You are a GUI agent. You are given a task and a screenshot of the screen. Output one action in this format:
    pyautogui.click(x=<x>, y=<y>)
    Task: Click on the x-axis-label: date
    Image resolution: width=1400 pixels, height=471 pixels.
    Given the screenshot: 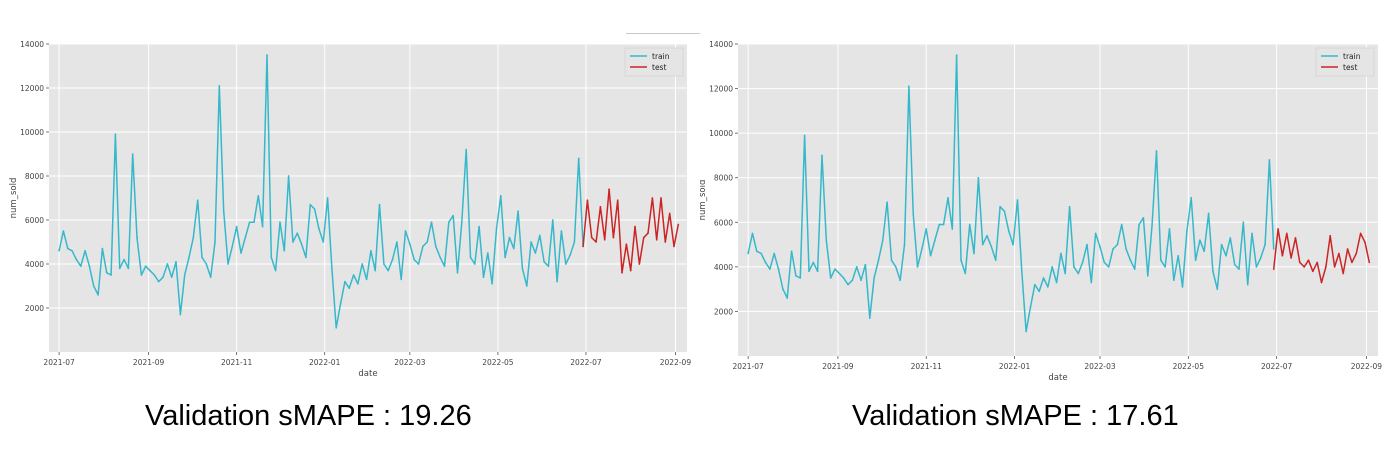 What is the action you would take?
    pyautogui.click(x=367, y=374)
    